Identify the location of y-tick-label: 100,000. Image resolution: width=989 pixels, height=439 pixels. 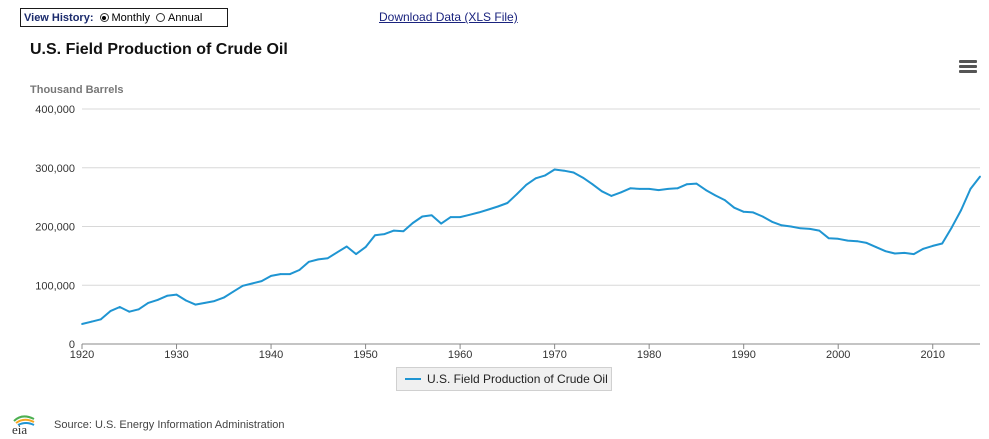
(55, 286).